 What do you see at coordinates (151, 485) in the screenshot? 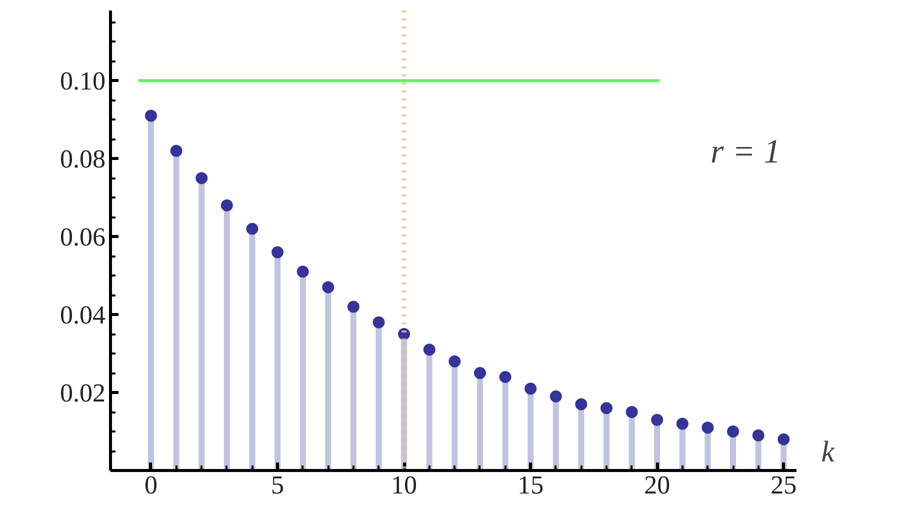
I see `x-tick-label: 0` at bounding box center [151, 485].